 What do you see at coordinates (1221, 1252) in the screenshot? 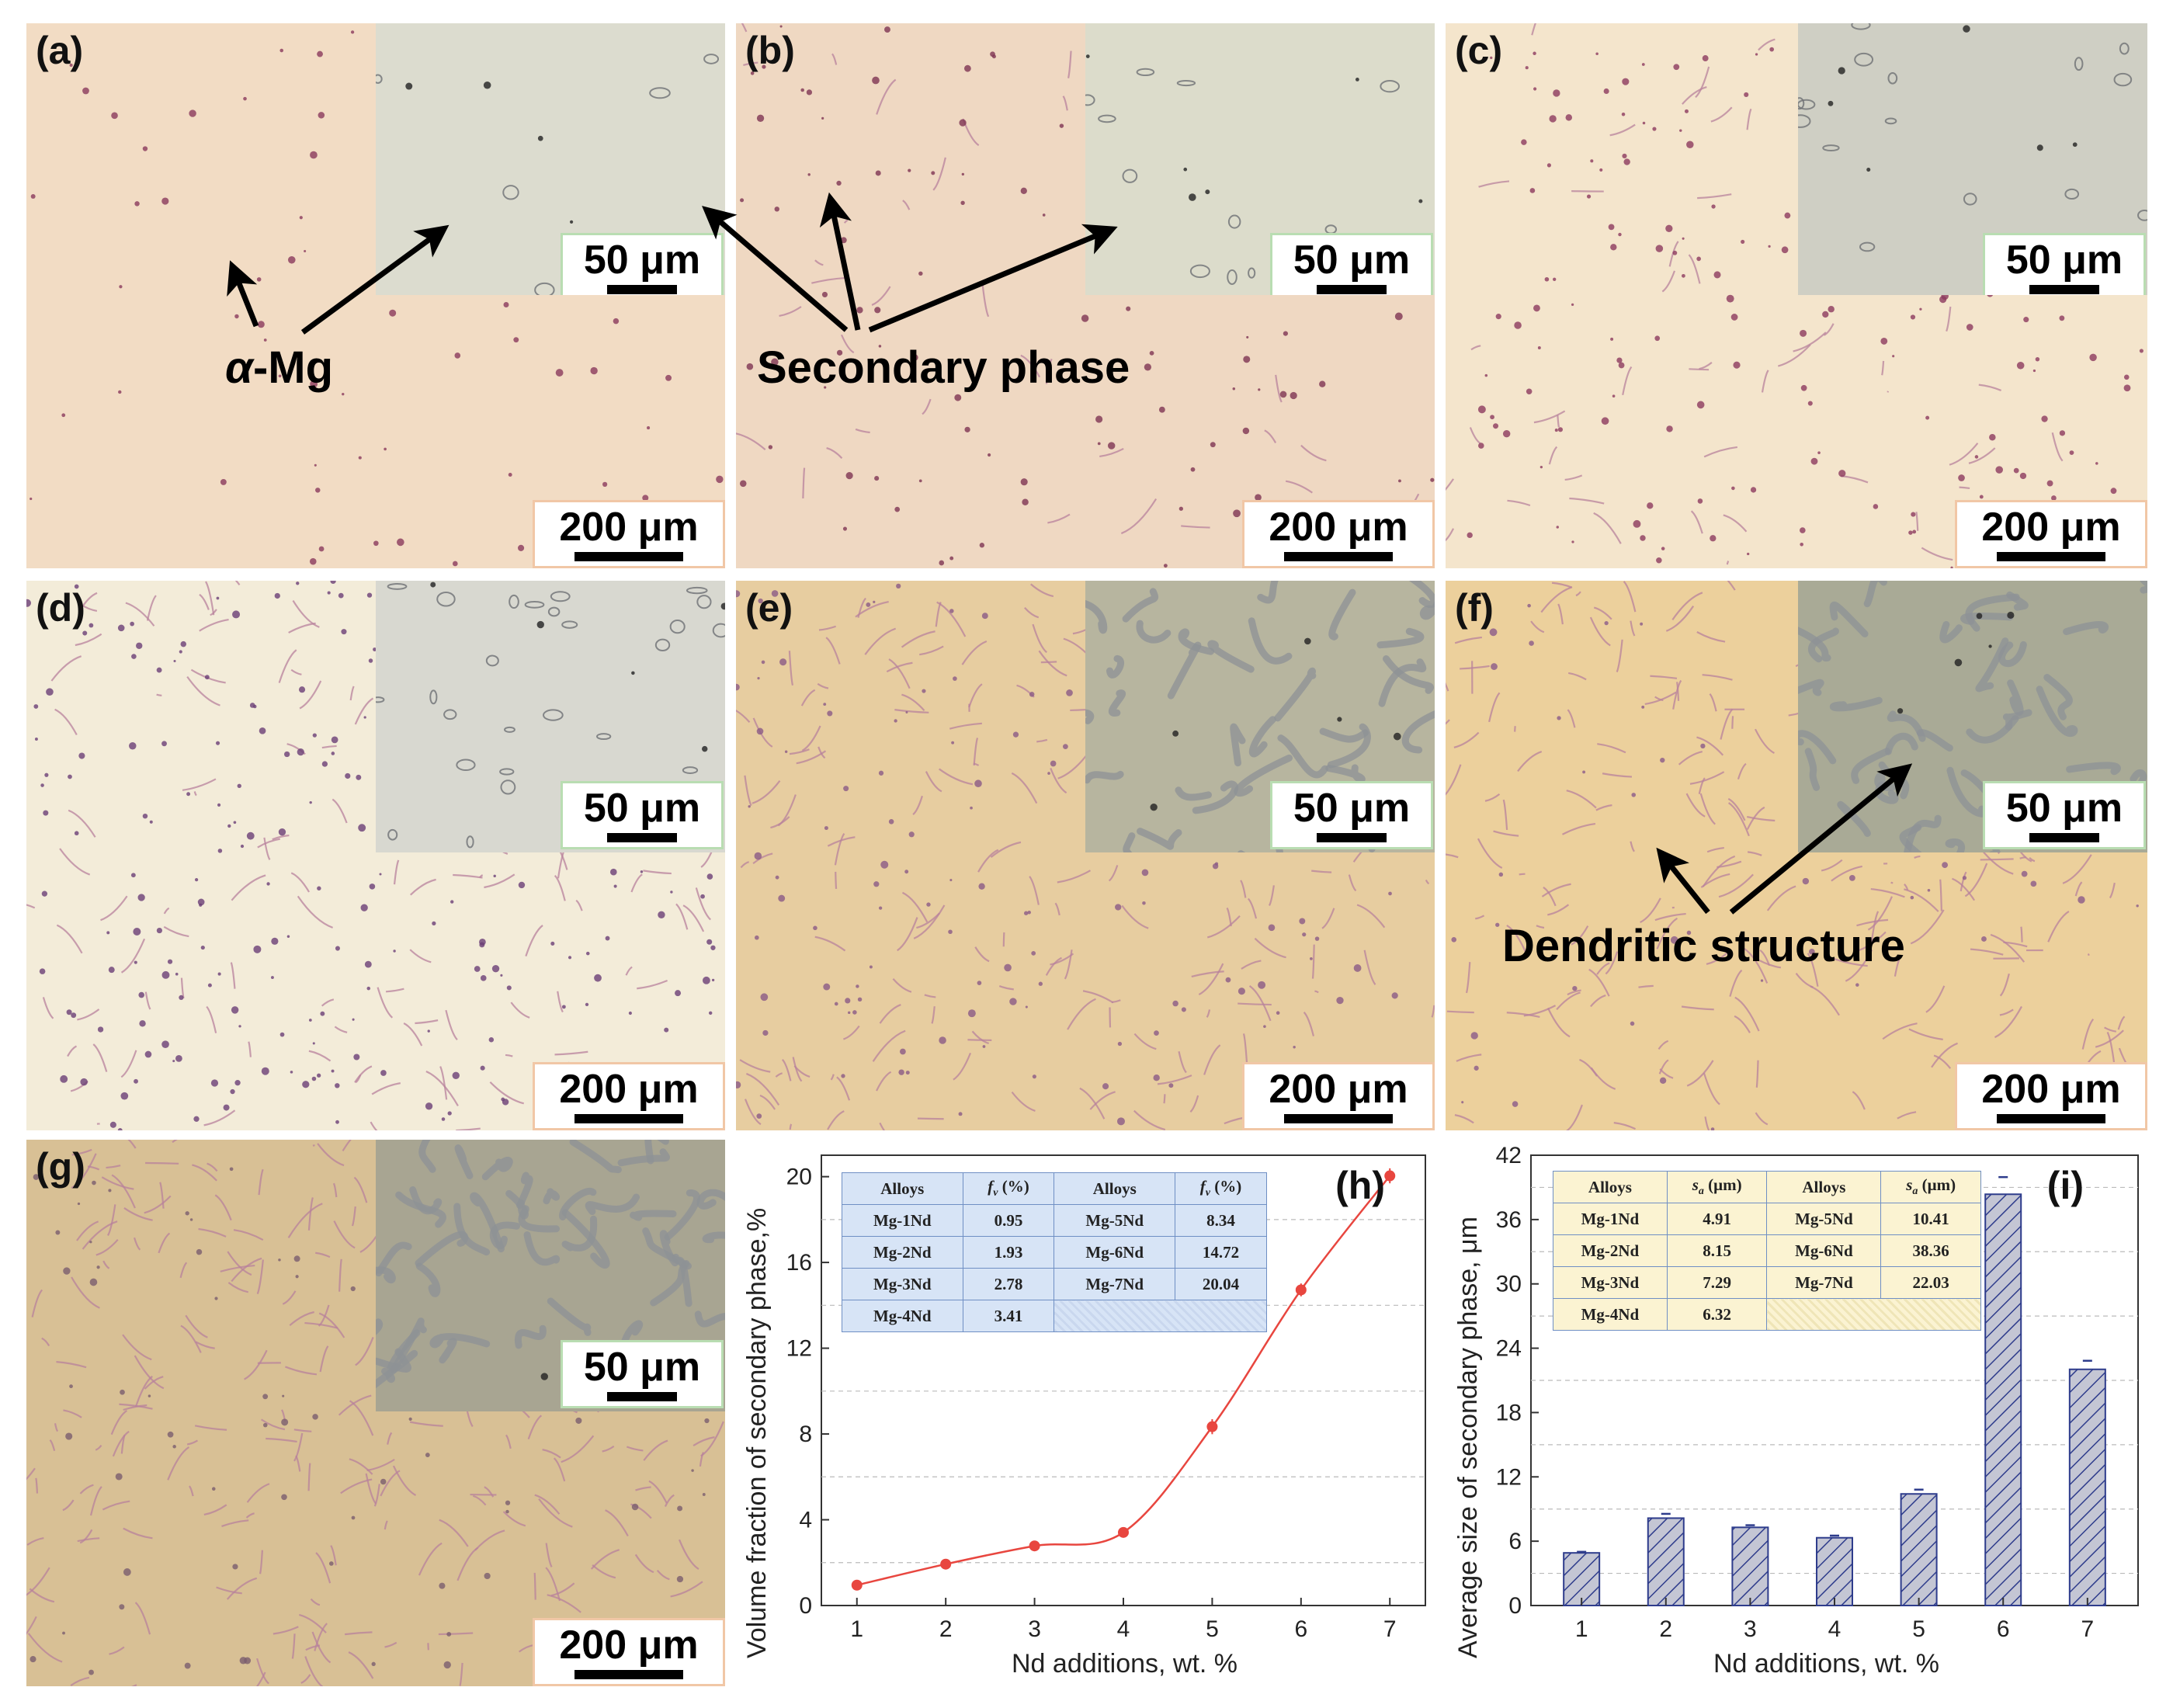
I see `table-cell: 14.72` at bounding box center [1221, 1252].